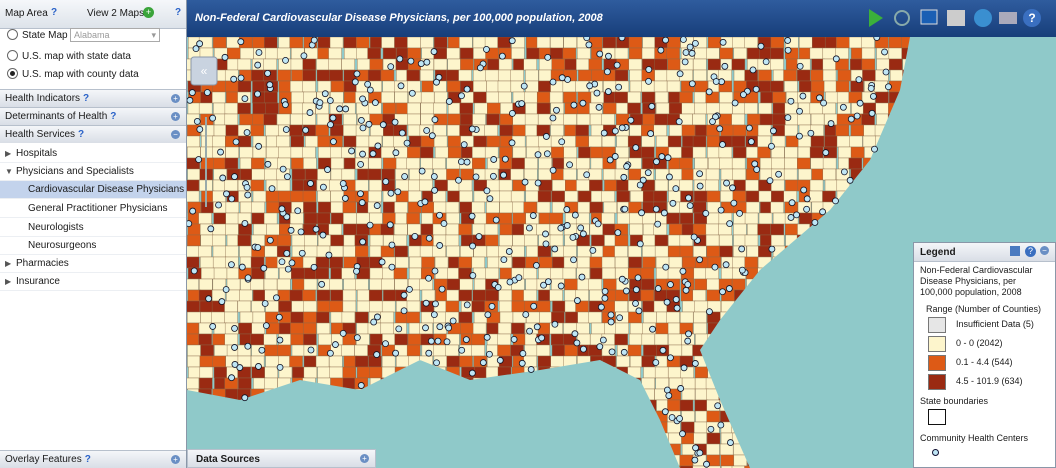  Describe the element at coordinates (93, 246) in the screenshot. I see `tree-item: Neurosurgeons` at that location.